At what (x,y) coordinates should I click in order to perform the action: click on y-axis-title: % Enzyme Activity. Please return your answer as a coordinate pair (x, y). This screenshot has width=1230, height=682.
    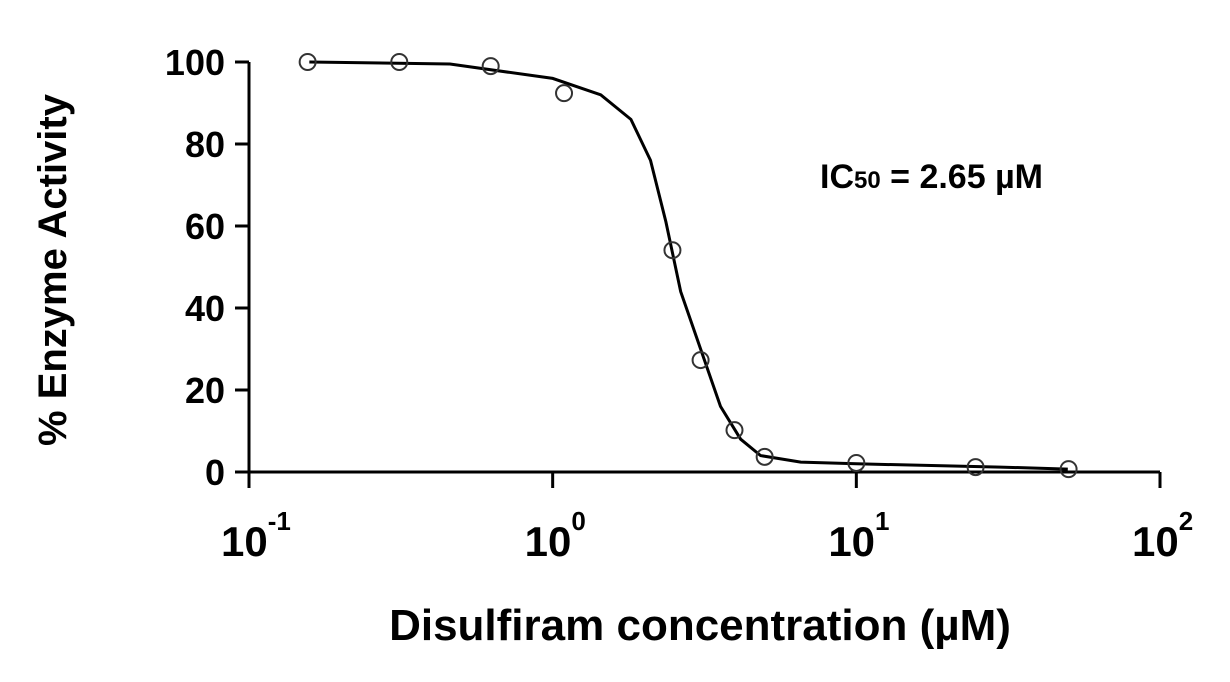
    Looking at the image, I should click on (53, 269).